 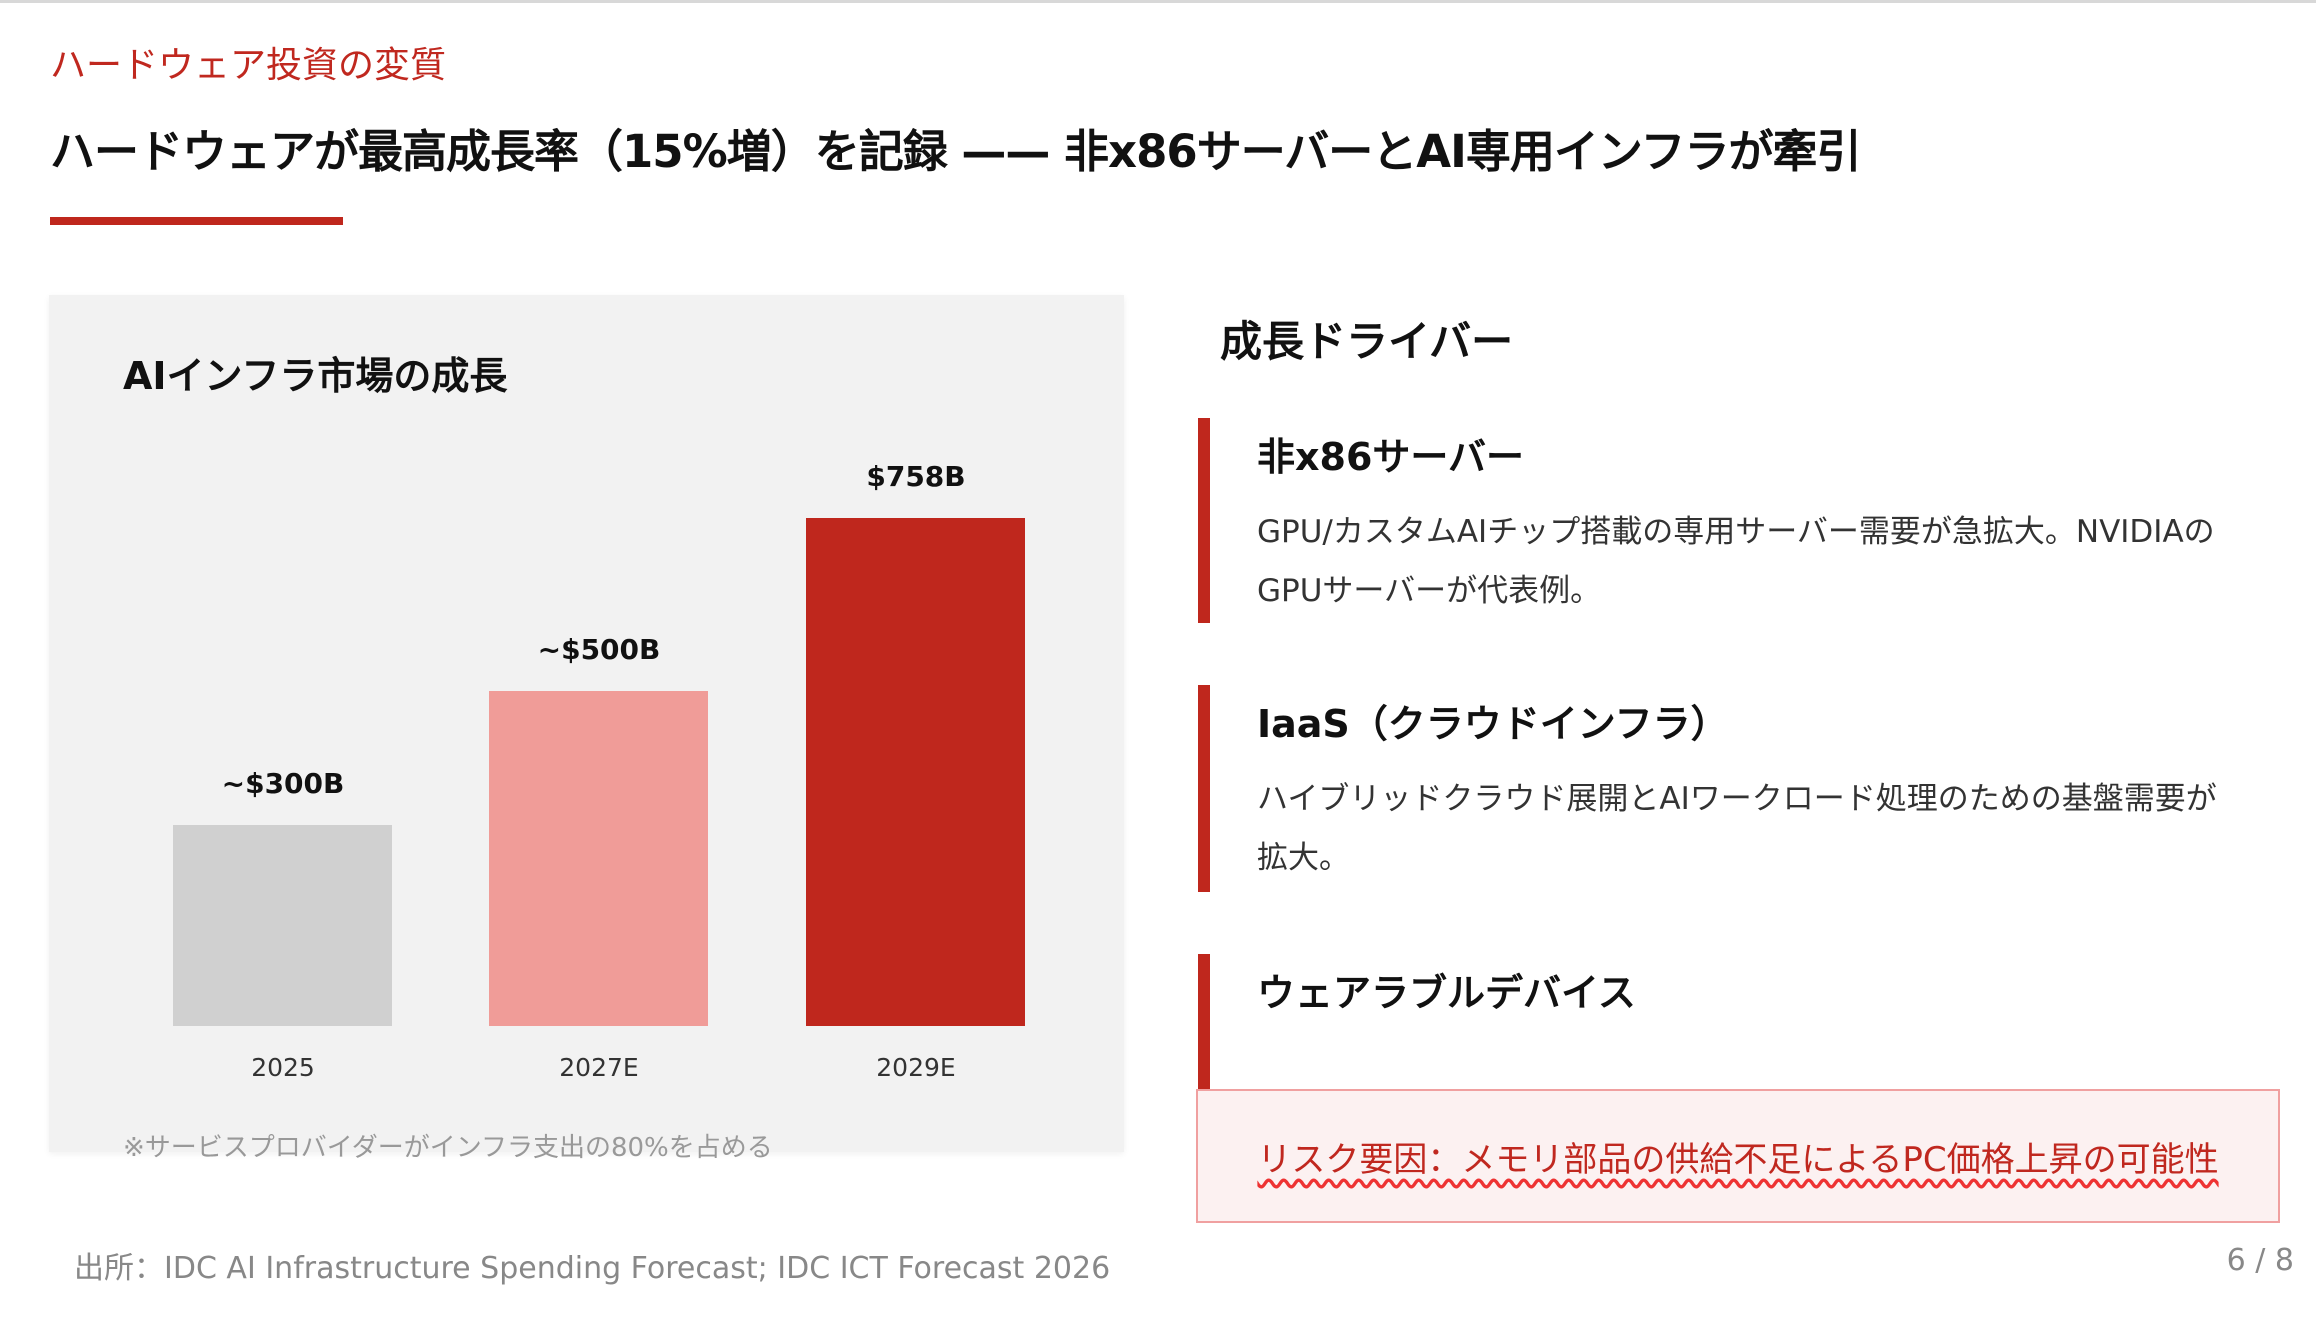 What do you see at coordinates (1737, 828) in the screenshot?
I see `driver-desc: ハイブリッドクラウド展開とAIワークロード処理のための基盤需要が拡大。` at bounding box center [1737, 828].